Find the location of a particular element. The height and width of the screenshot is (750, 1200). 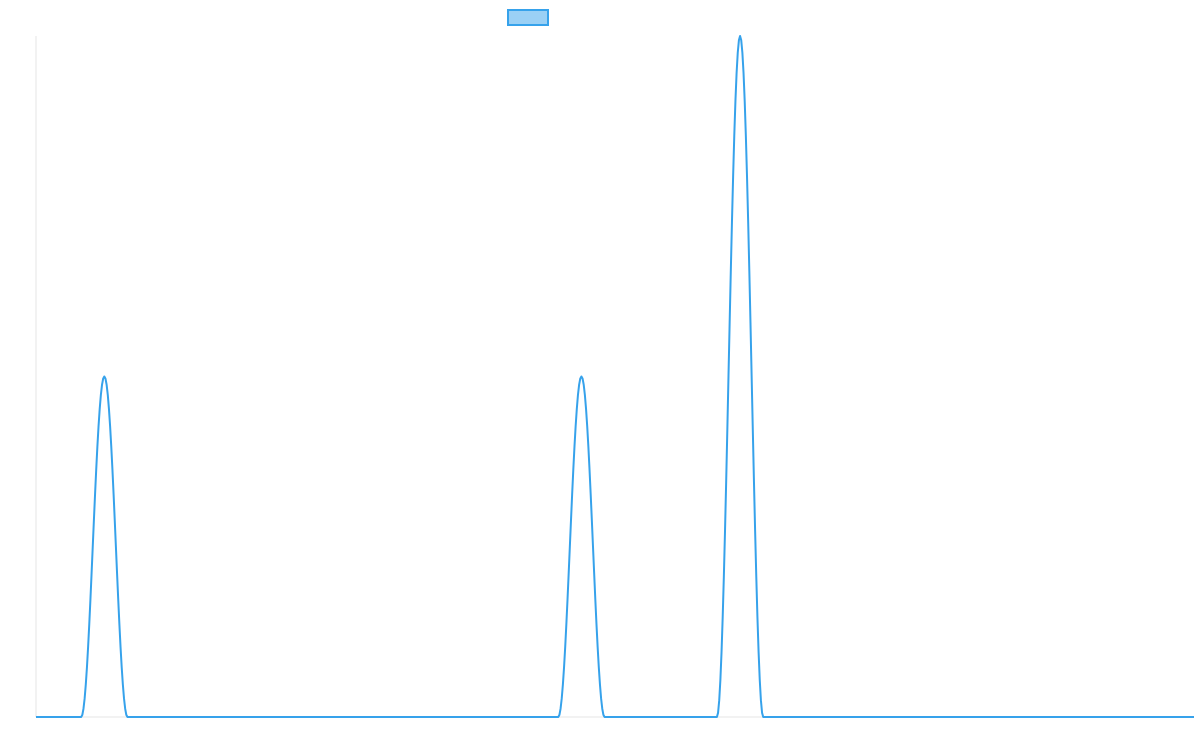

legend is located at coordinates (528, 17).